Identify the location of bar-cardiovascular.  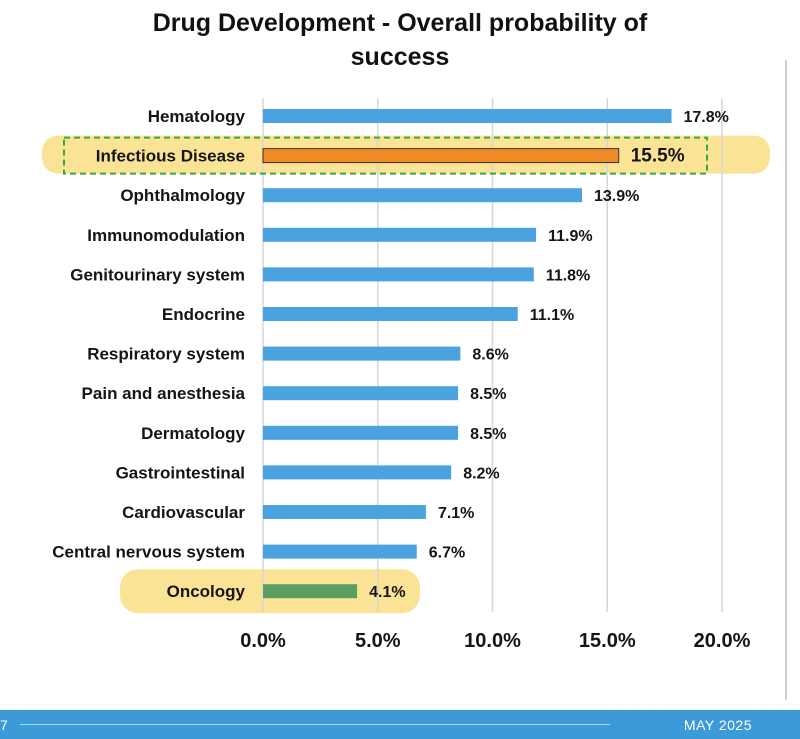
(344, 512).